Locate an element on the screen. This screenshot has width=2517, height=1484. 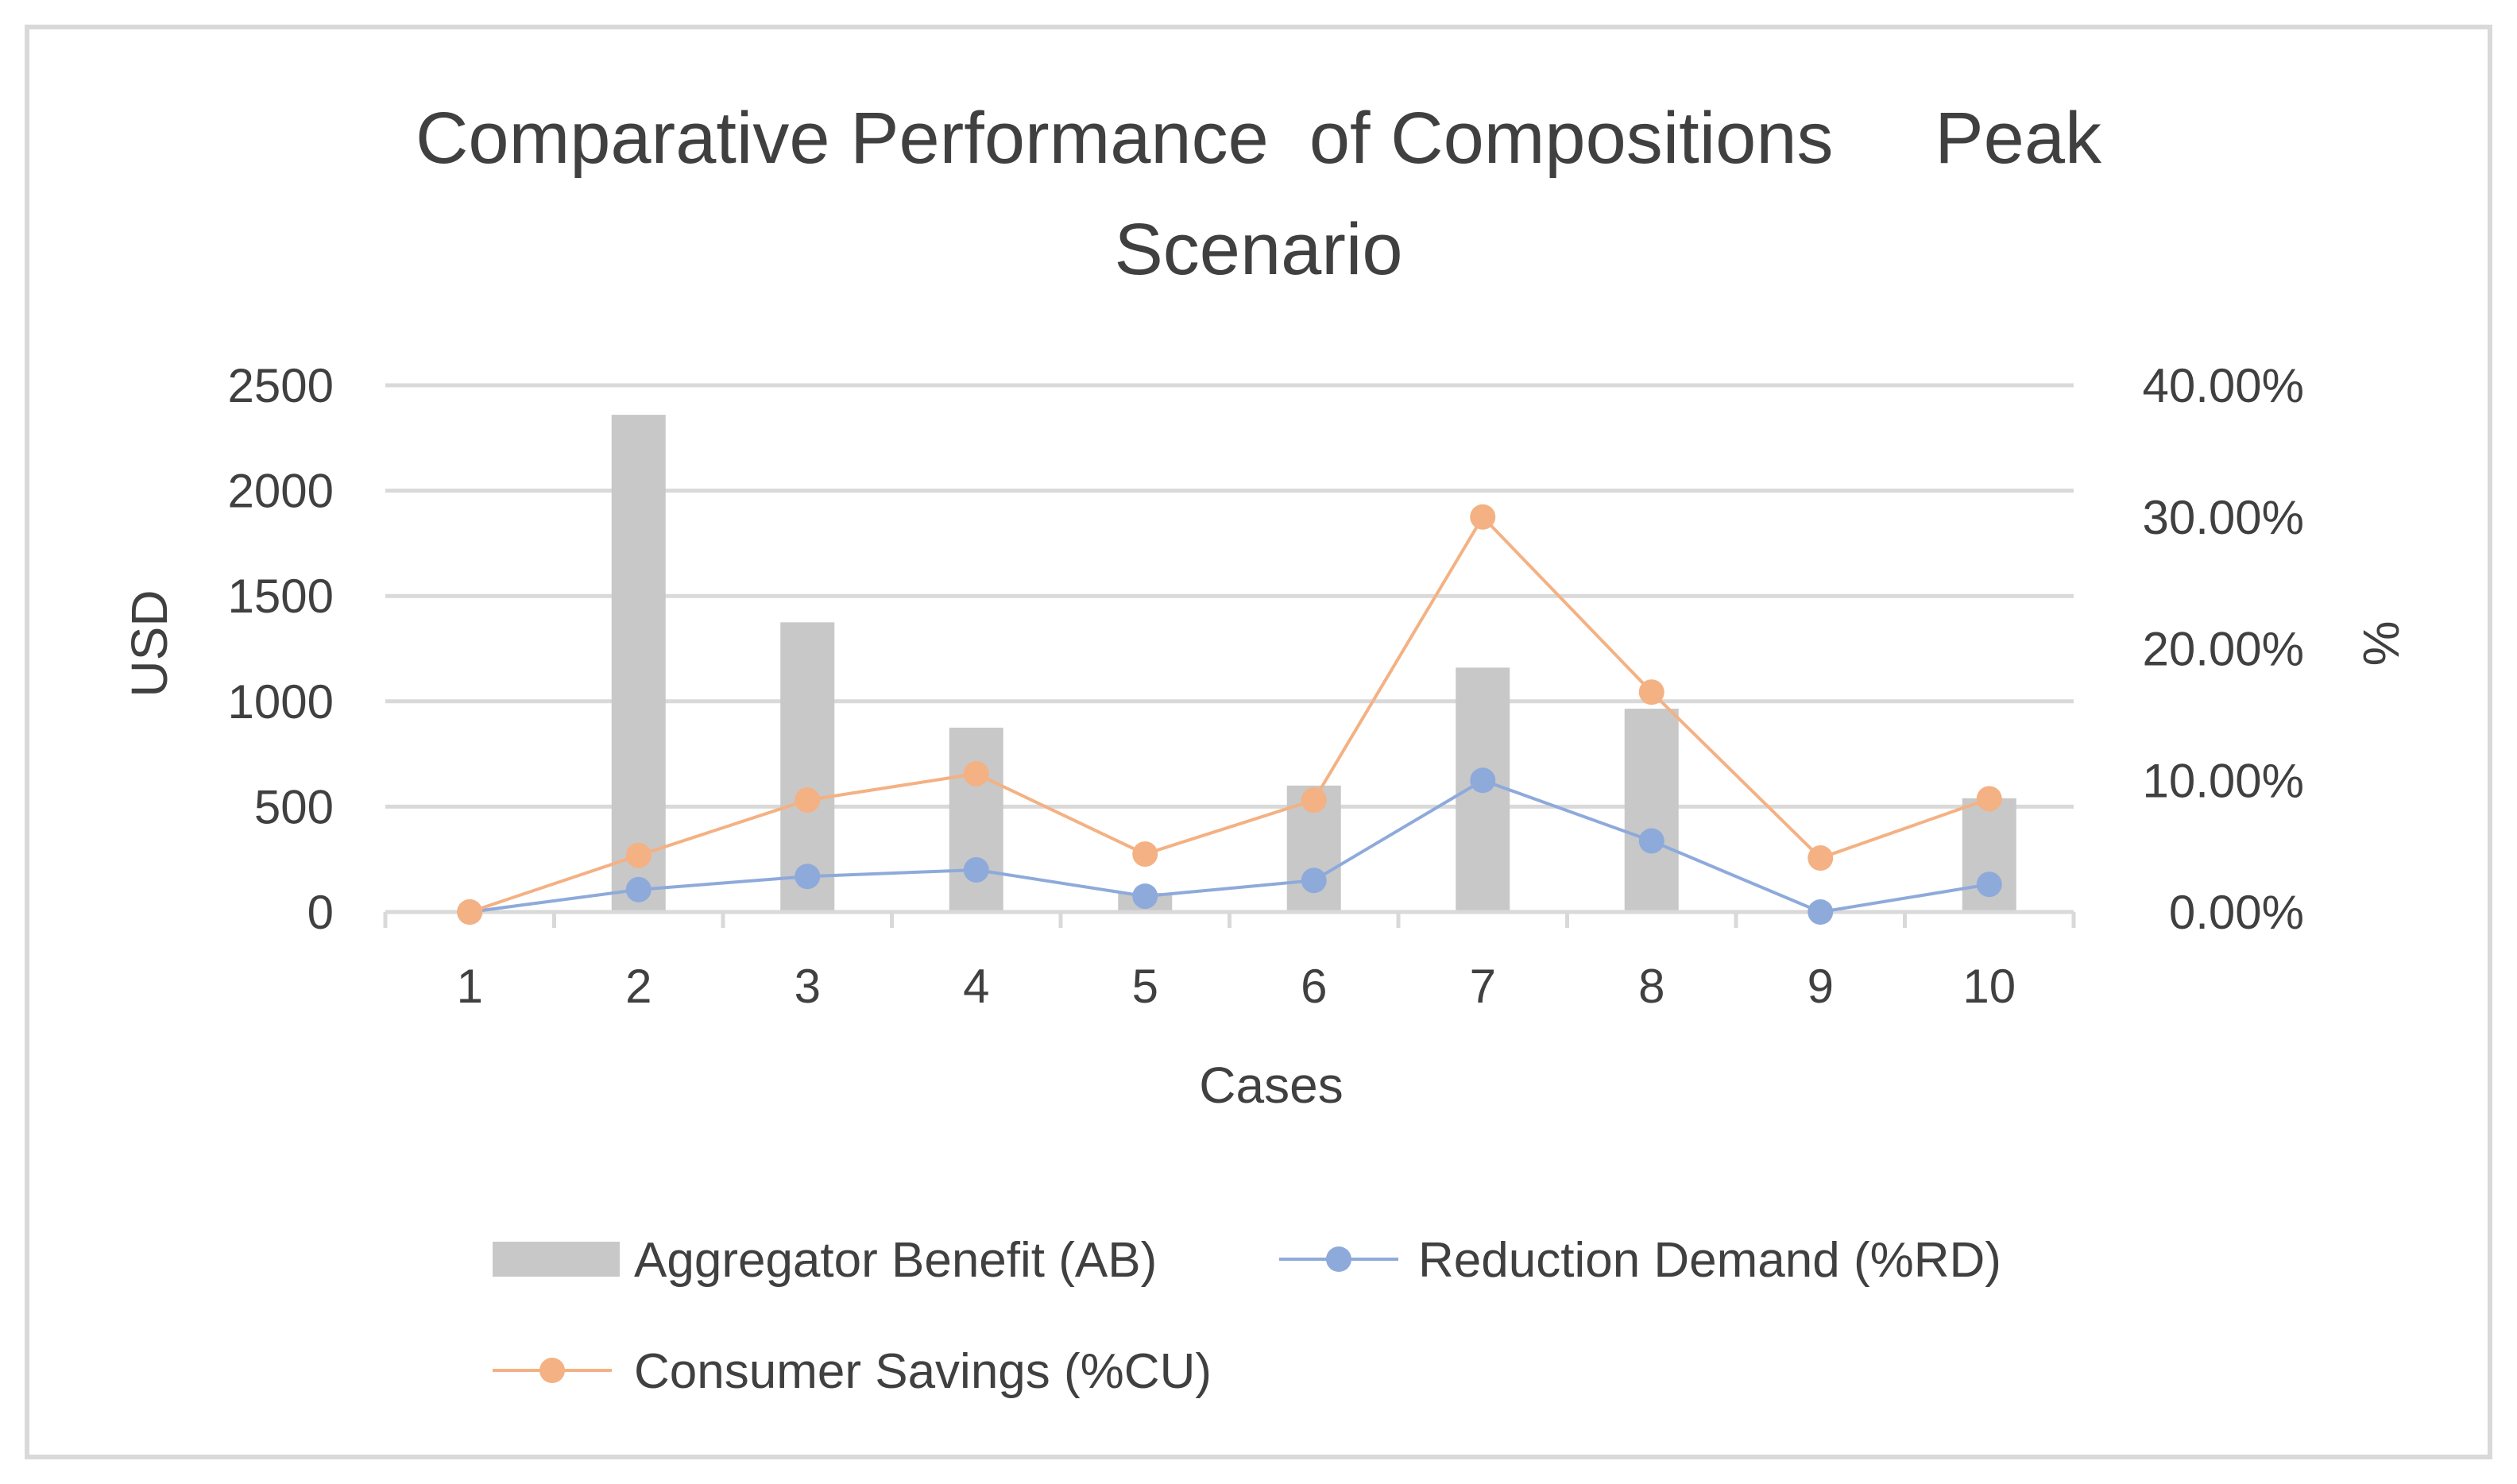
y-right-tick-label: 0.00% is located at coordinates (2236, 913).